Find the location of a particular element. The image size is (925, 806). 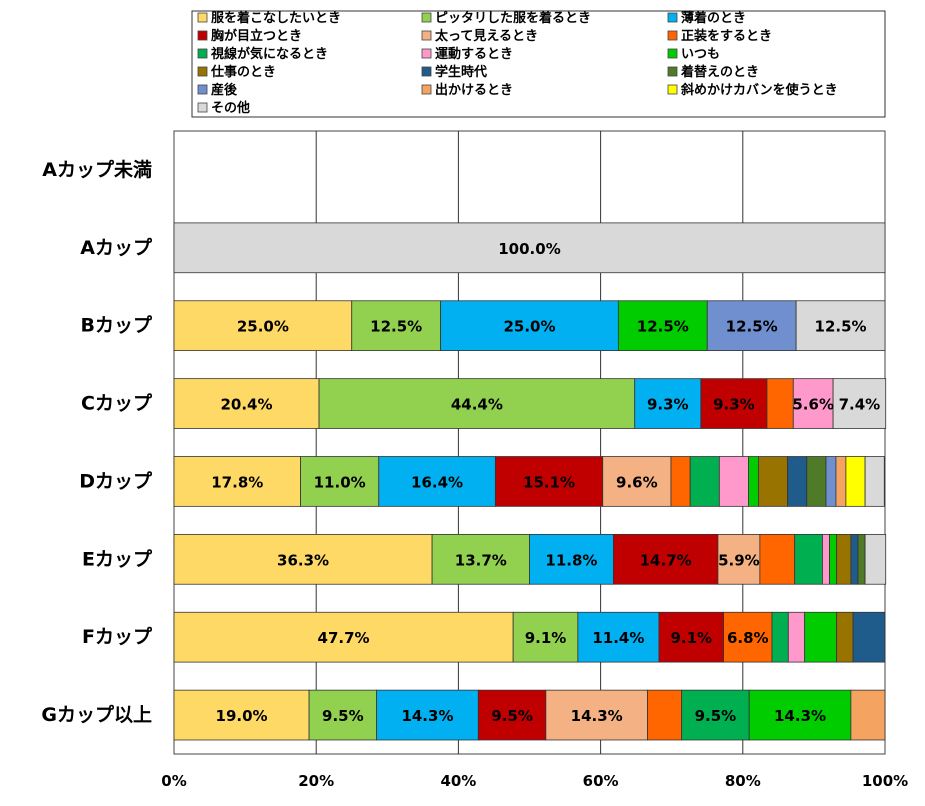

data-label: 19.0% is located at coordinates (242, 716).